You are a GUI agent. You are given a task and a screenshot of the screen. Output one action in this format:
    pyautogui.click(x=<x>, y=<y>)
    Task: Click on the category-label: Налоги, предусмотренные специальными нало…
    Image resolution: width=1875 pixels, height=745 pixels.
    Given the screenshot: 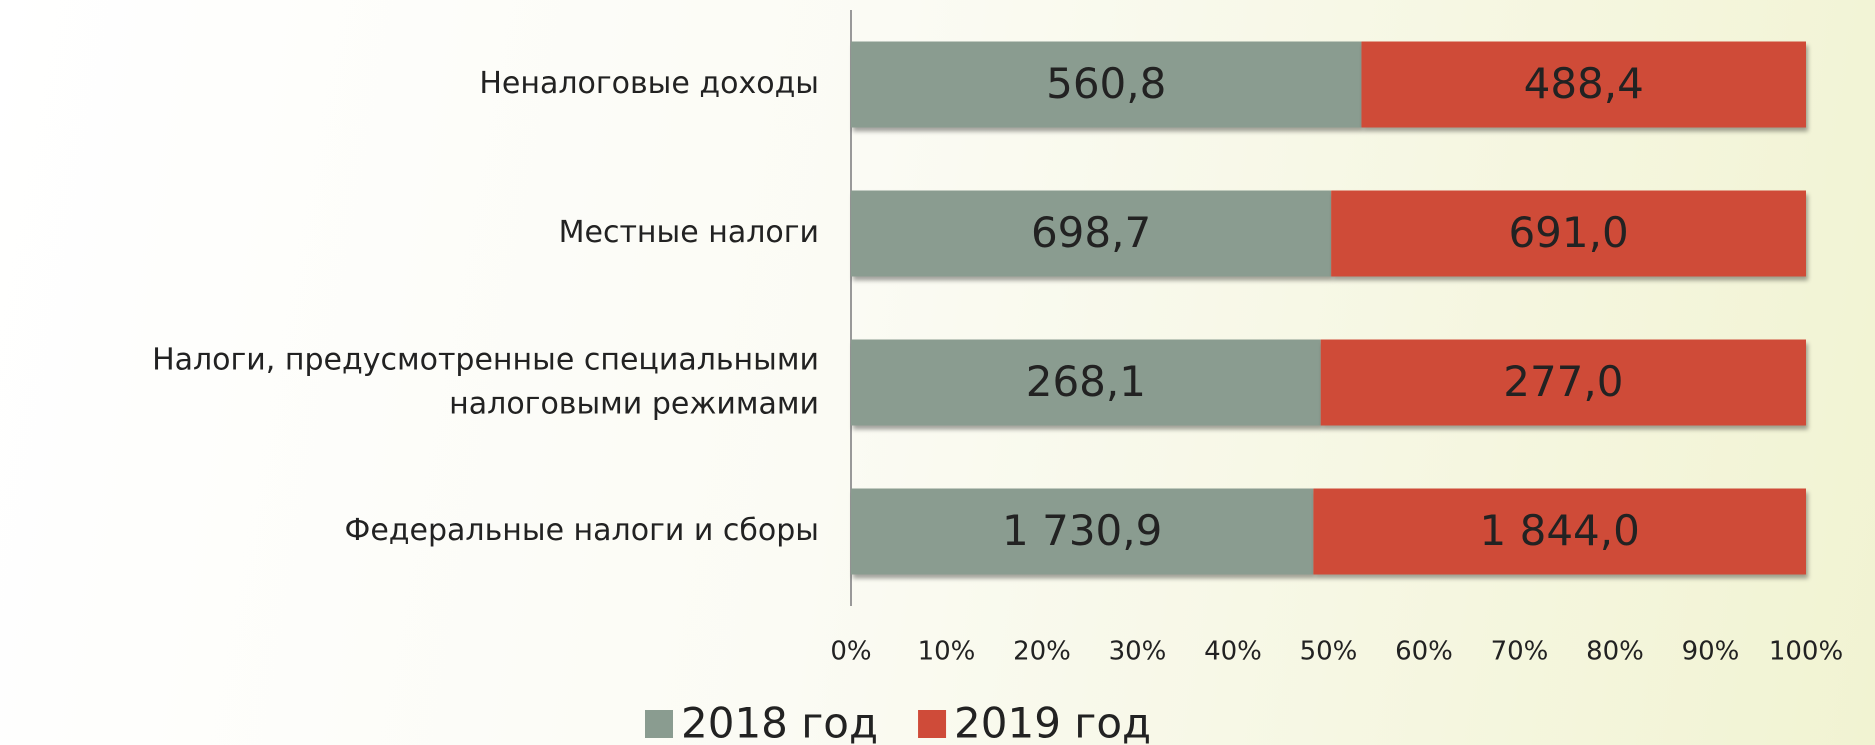 What is the action you would take?
    pyautogui.click(x=485, y=381)
    